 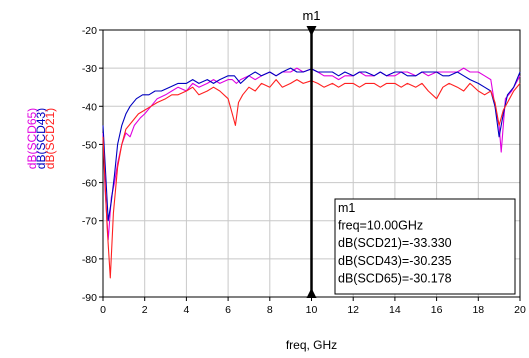 I want to click on y-axis-series-label: dB(SCD65), so click(x=32, y=138).